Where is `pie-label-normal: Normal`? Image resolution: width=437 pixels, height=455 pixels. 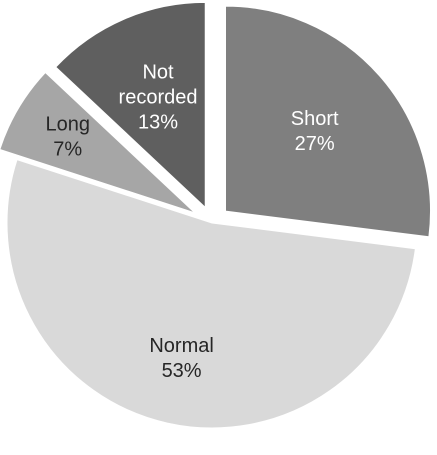 pie-label-normal: Normal is located at coordinates (181, 346).